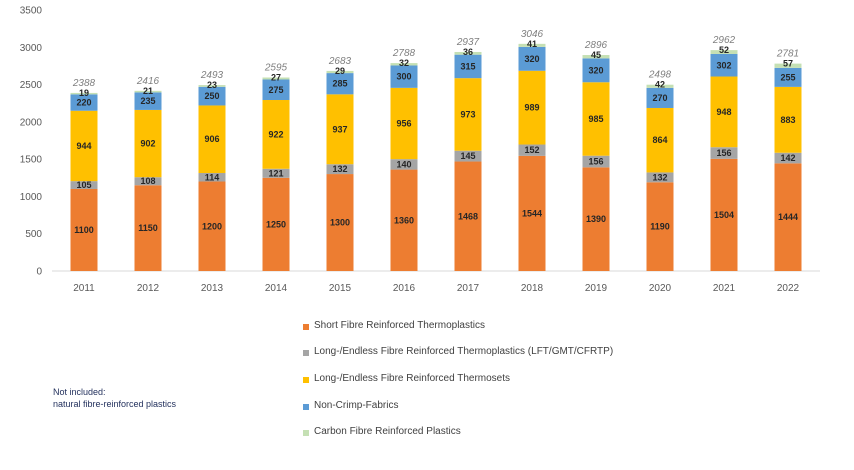  I want to click on data-label: 973, so click(467, 114).